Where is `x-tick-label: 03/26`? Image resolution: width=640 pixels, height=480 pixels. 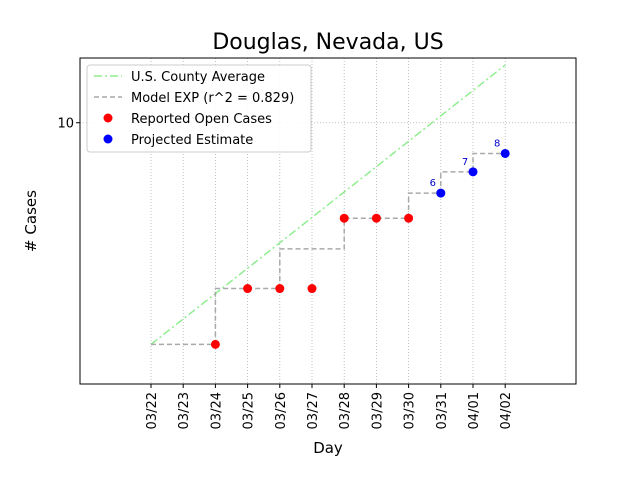 x-tick-label: 03/26 is located at coordinates (281, 410).